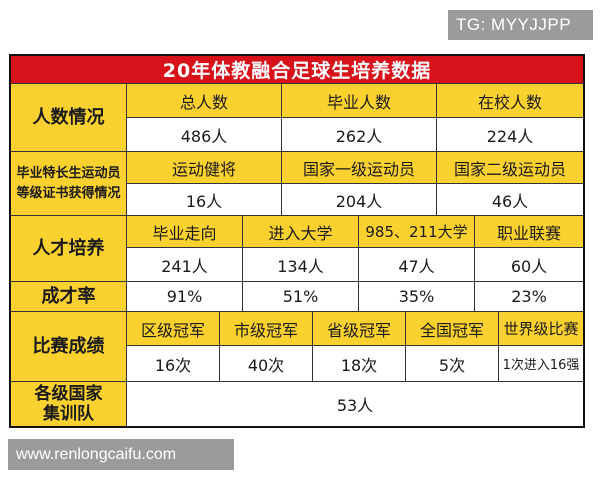 The image size is (600, 480). What do you see at coordinates (297, 70) in the screenshot?
I see `table-title: 20年体教融合足球生培养数据` at bounding box center [297, 70].